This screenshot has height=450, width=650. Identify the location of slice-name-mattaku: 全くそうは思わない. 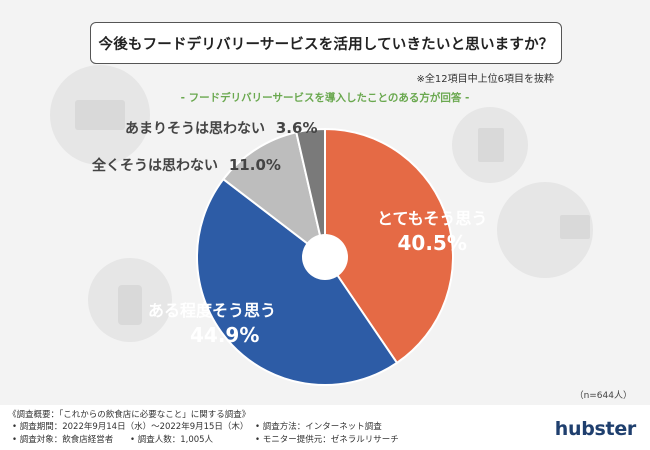
(155, 166).